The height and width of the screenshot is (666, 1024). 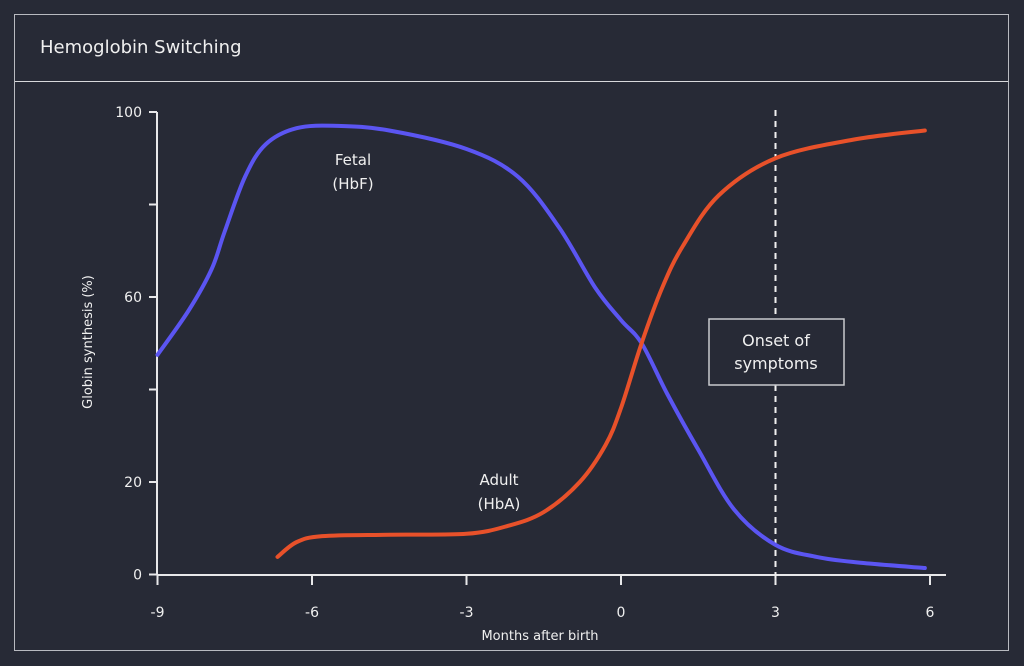 I want to click on fetal-label-line2: (HbF), so click(x=352, y=184).